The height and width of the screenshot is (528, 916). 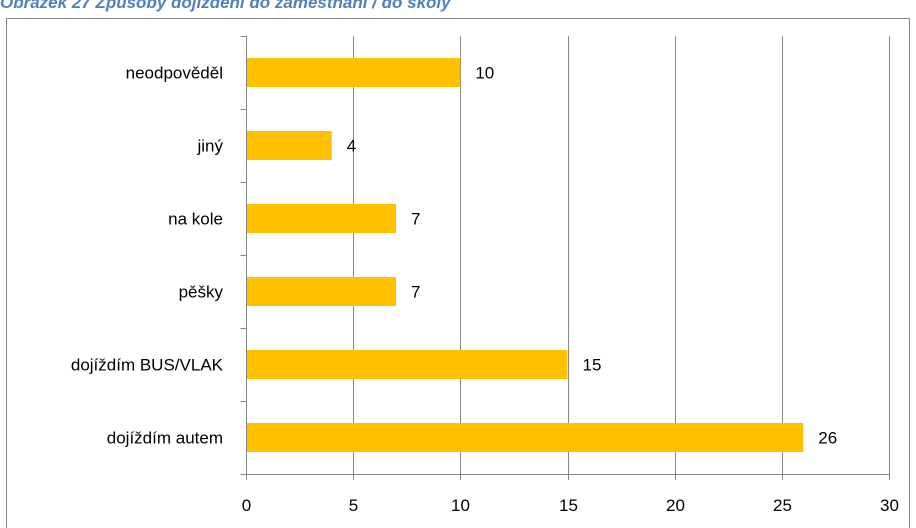 What do you see at coordinates (174, 73) in the screenshot?
I see `category-label: neodpověděl` at bounding box center [174, 73].